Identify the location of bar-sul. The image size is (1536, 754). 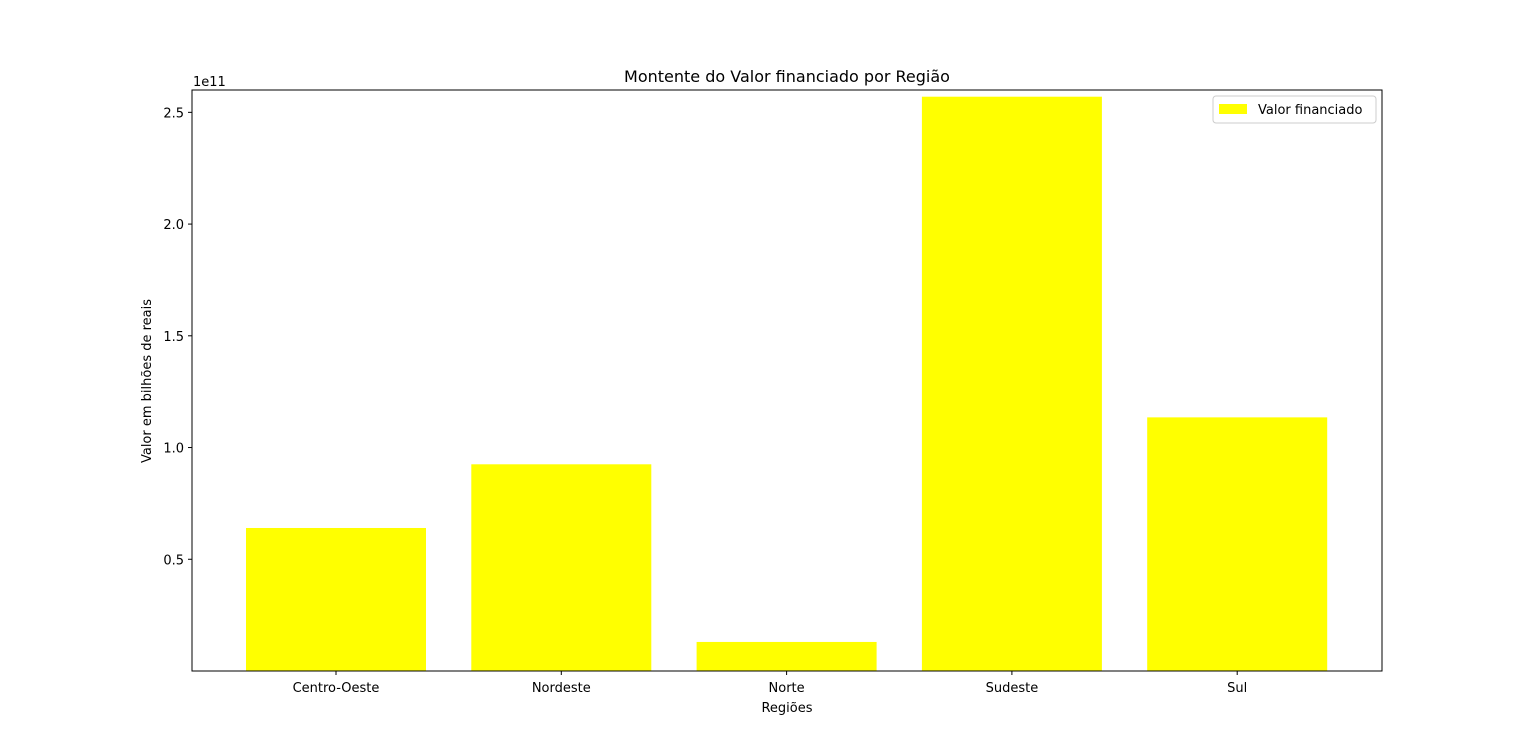
(1237, 544).